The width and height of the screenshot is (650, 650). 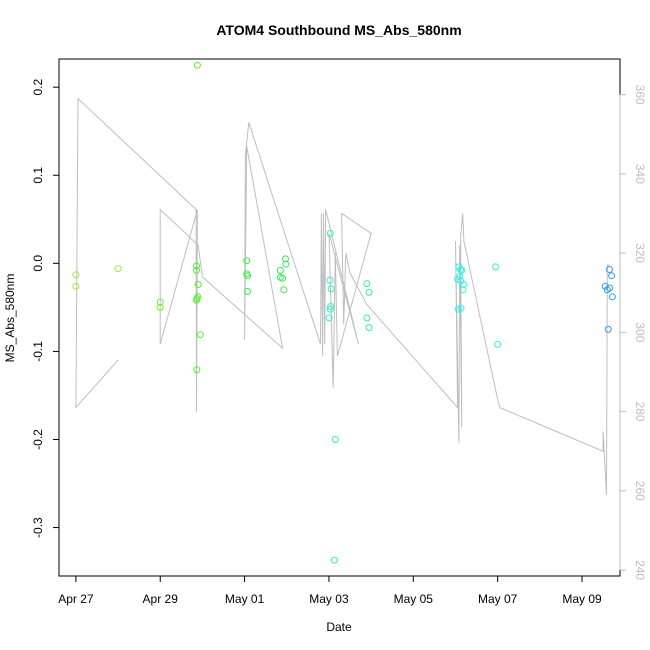 What do you see at coordinates (640, 253) in the screenshot?
I see `y2-tick-label: 320` at bounding box center [640, 253].